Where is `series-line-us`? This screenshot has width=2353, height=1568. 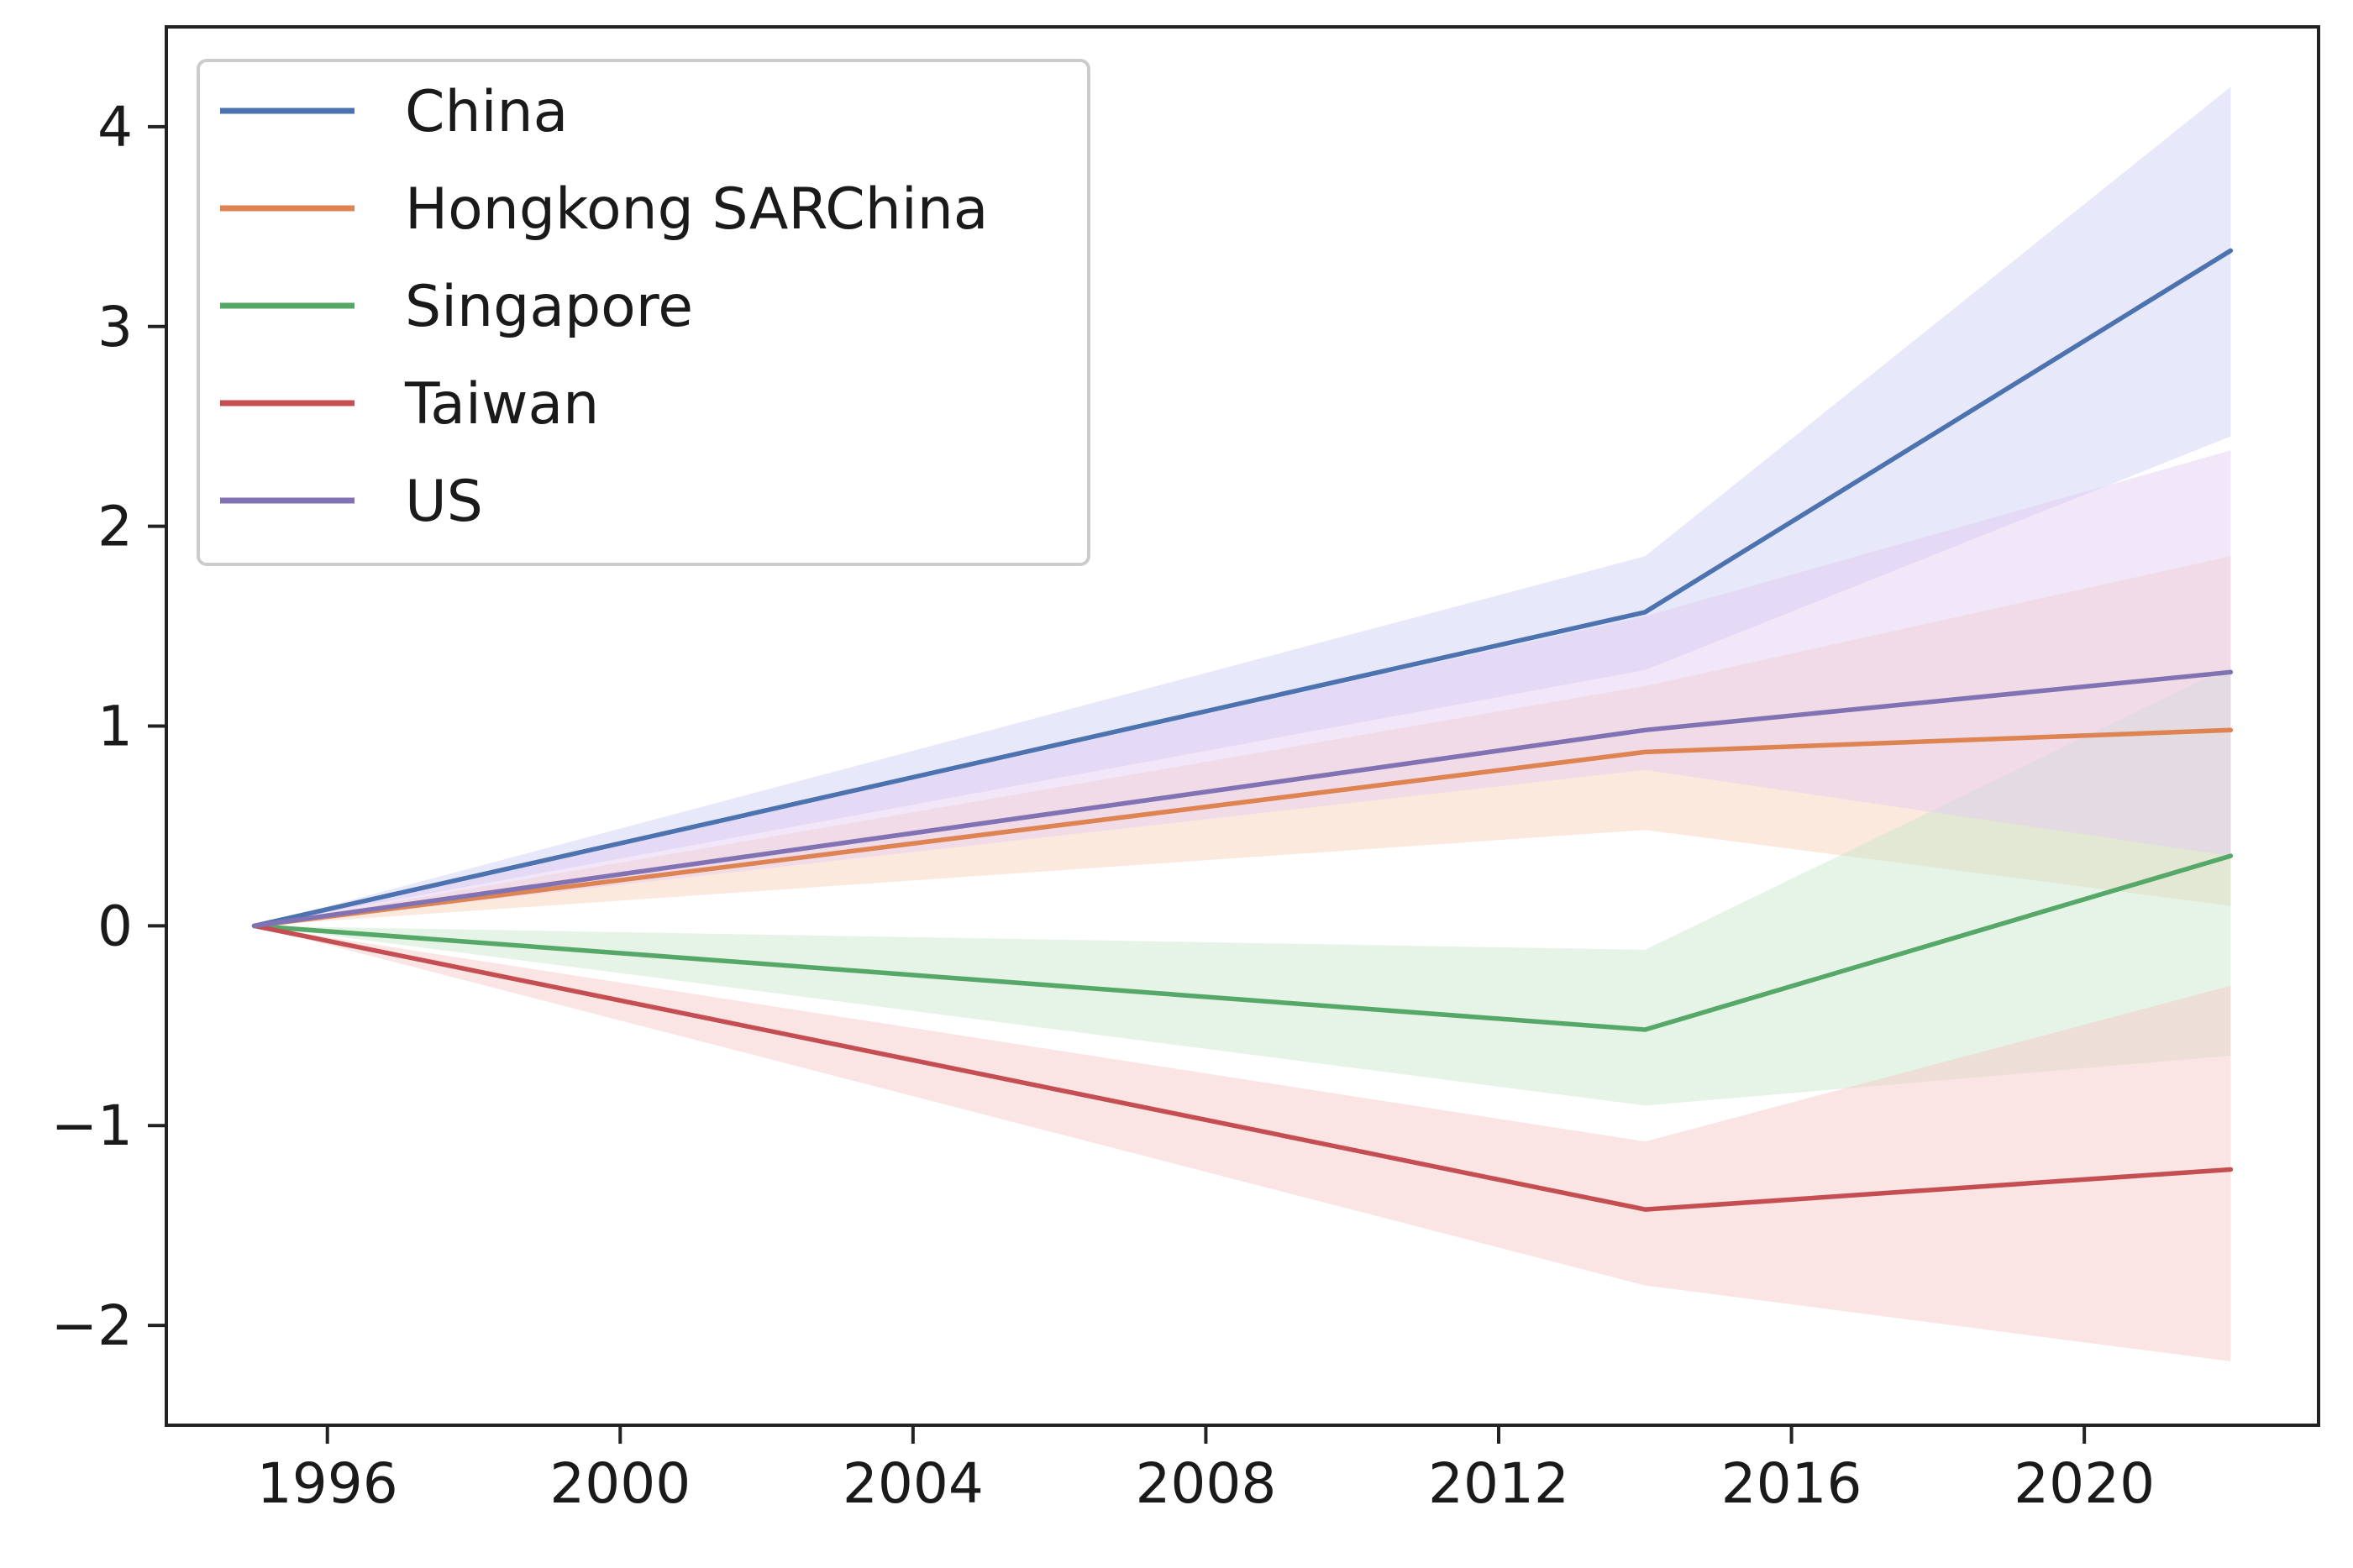
series-line-us is located at coordinates (1242, 799).